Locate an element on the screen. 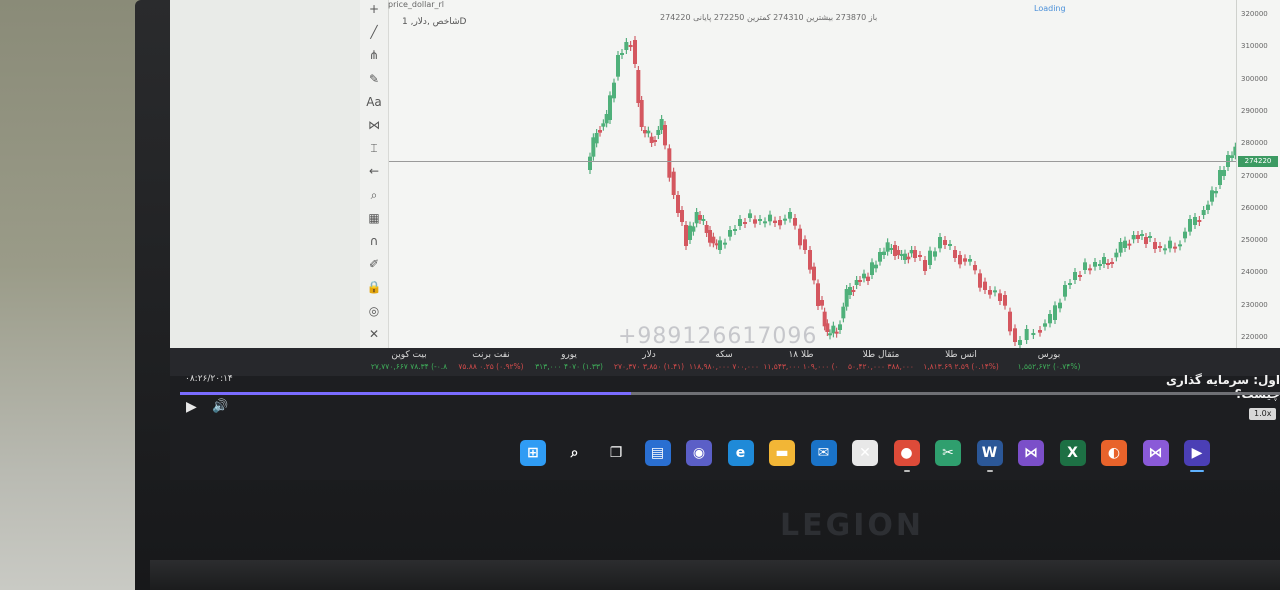  drawing-toolbar: + ╱ ⋔ ✎ Aa ⋈ ⌶ ← ⌕ ▦ ∩ ✐ 🔒 ◎ ✕ is located at coordinates (374, 174).